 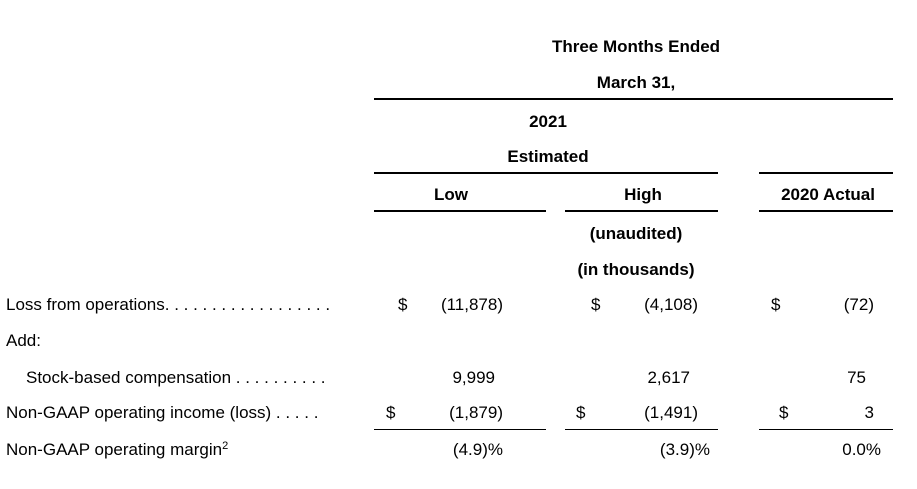 What do you see at coordinates (668, 377) in the screenshot?
I see `row-2-high-value: 2,617` at bounding box center [668, 377].